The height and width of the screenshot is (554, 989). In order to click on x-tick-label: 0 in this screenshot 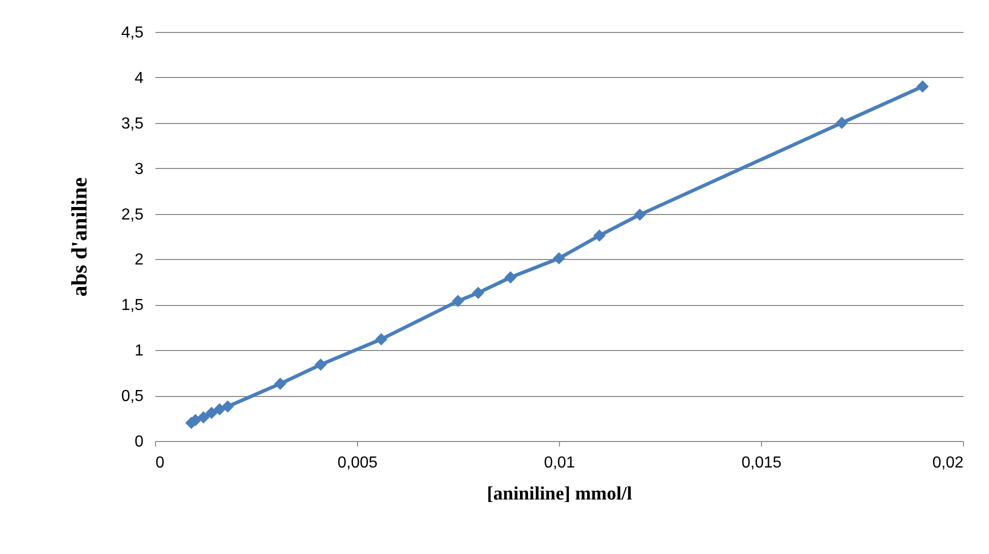, I will do `click(160, 463)`.